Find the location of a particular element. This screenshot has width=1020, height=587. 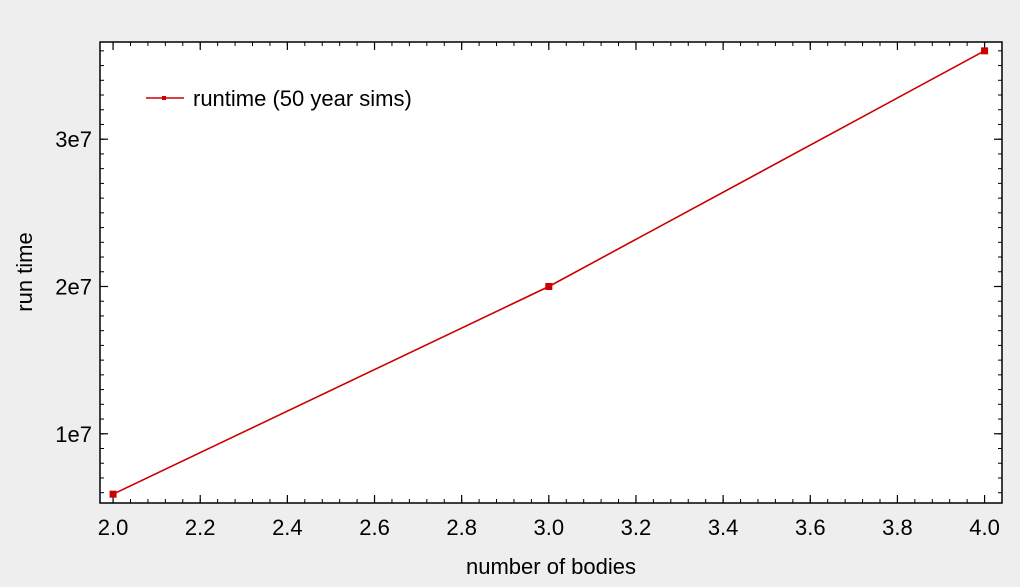

x-tick-label: 3.4 is located at coordinates (723, 527).